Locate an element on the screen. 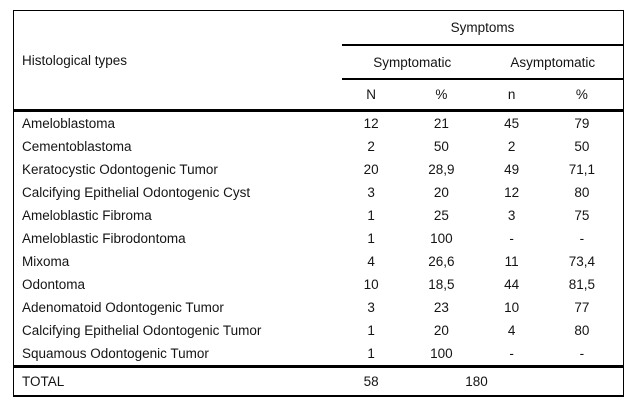  header-row-groups: Symptomatic Asymptomatic is located at coordinates (318, 62).